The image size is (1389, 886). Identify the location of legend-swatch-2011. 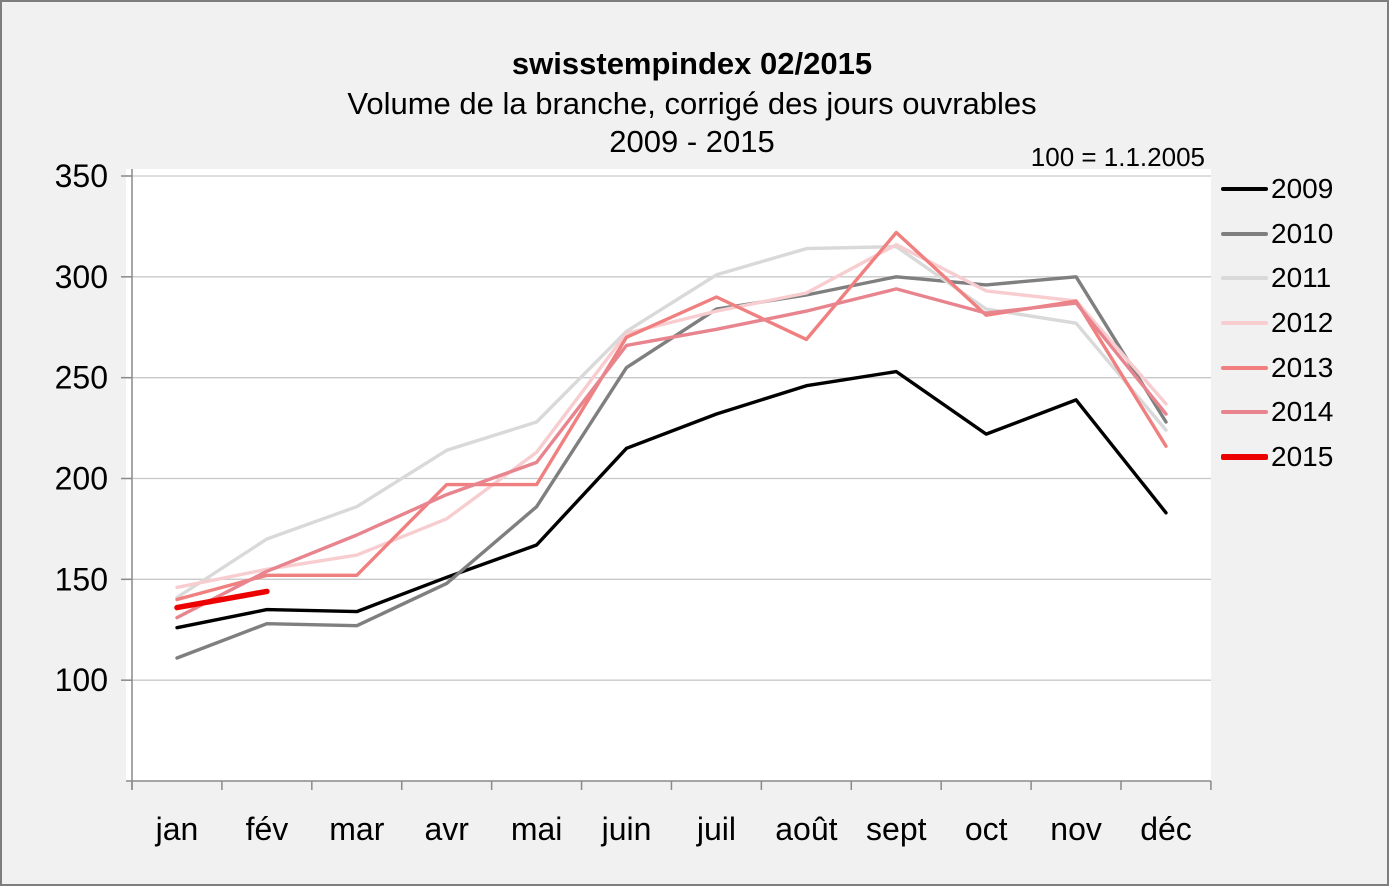
(1244, 278).